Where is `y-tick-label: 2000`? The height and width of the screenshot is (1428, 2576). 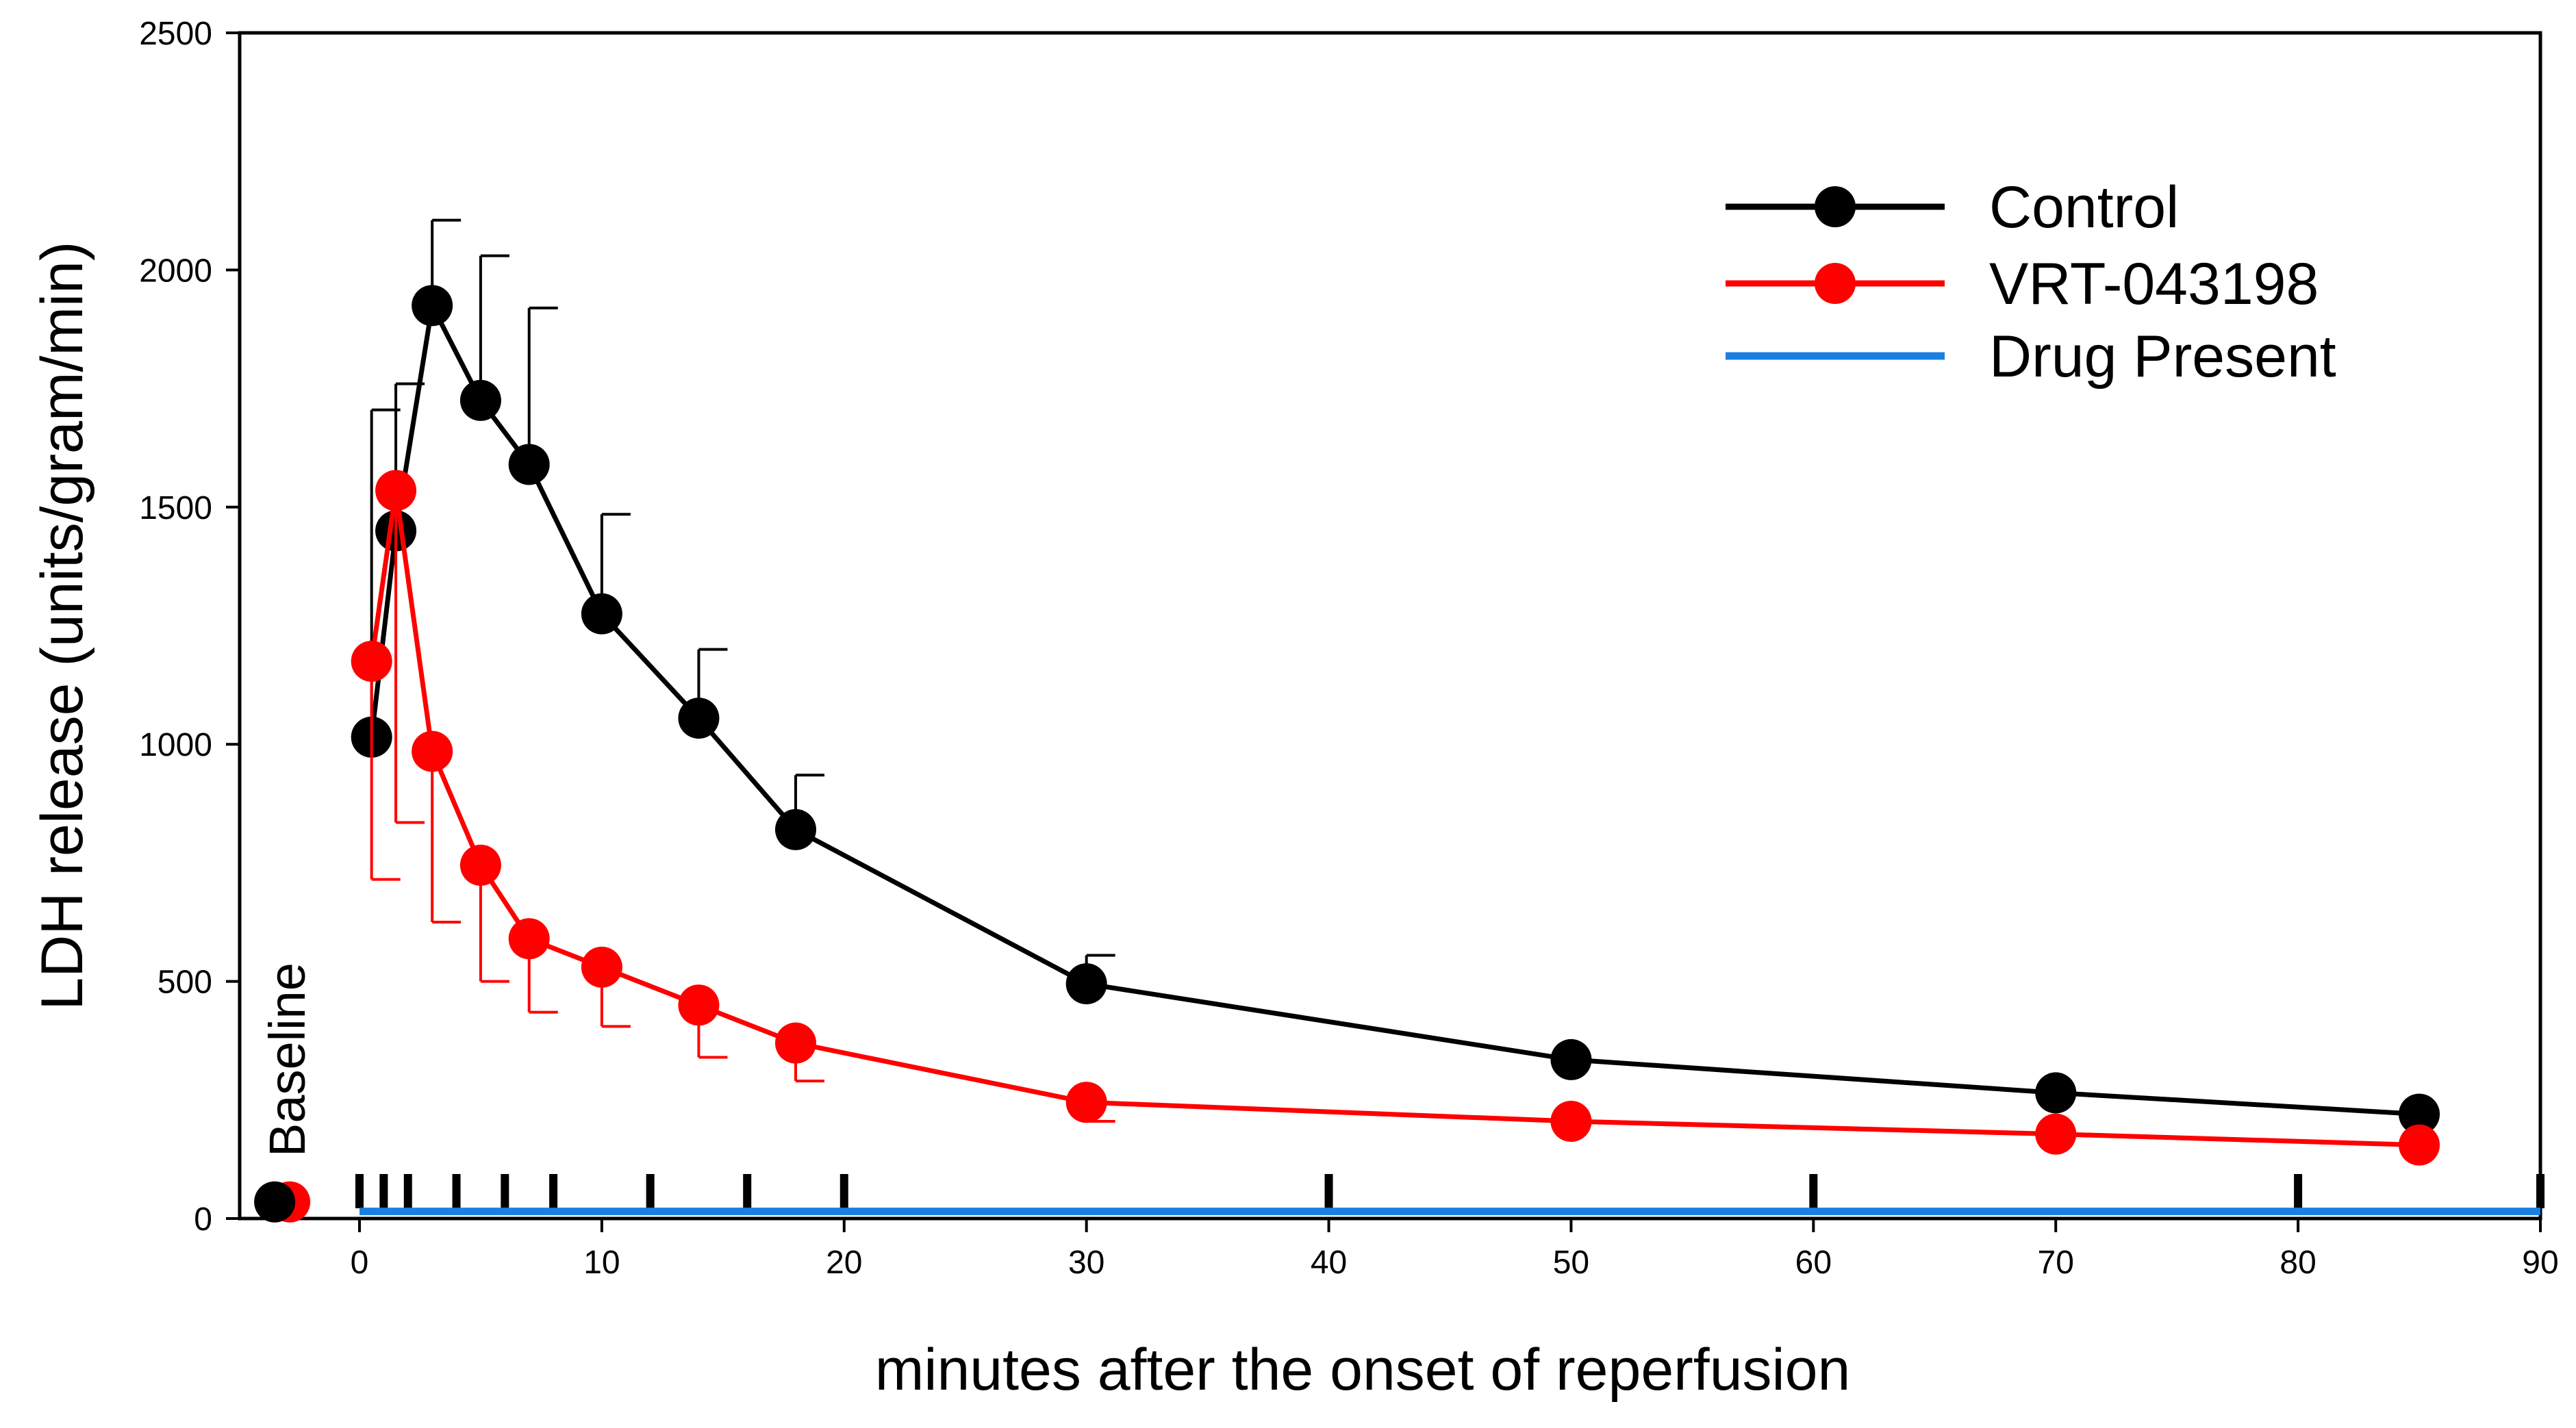 y-tick-label: 2000 is located at coordinates (175, 271).